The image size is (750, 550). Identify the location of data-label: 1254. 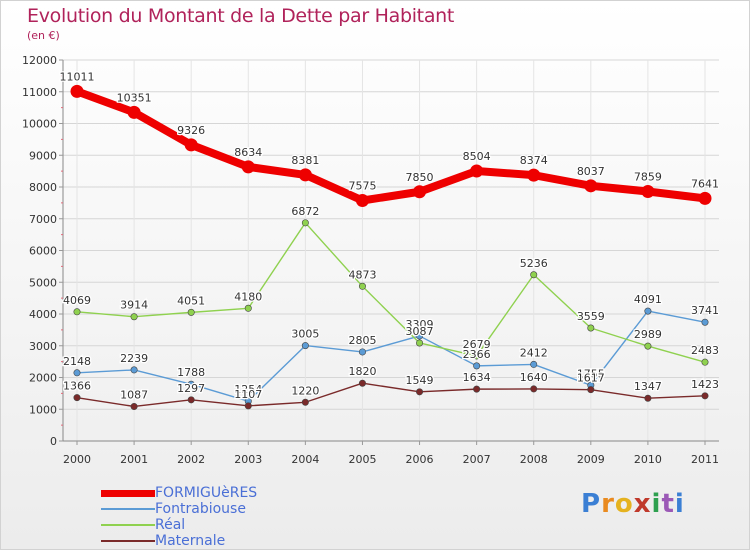
(248, 389).